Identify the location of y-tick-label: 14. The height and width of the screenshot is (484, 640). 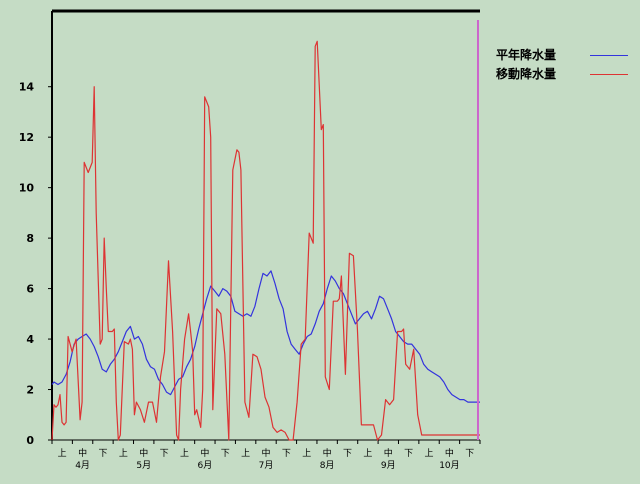
(27, 87).